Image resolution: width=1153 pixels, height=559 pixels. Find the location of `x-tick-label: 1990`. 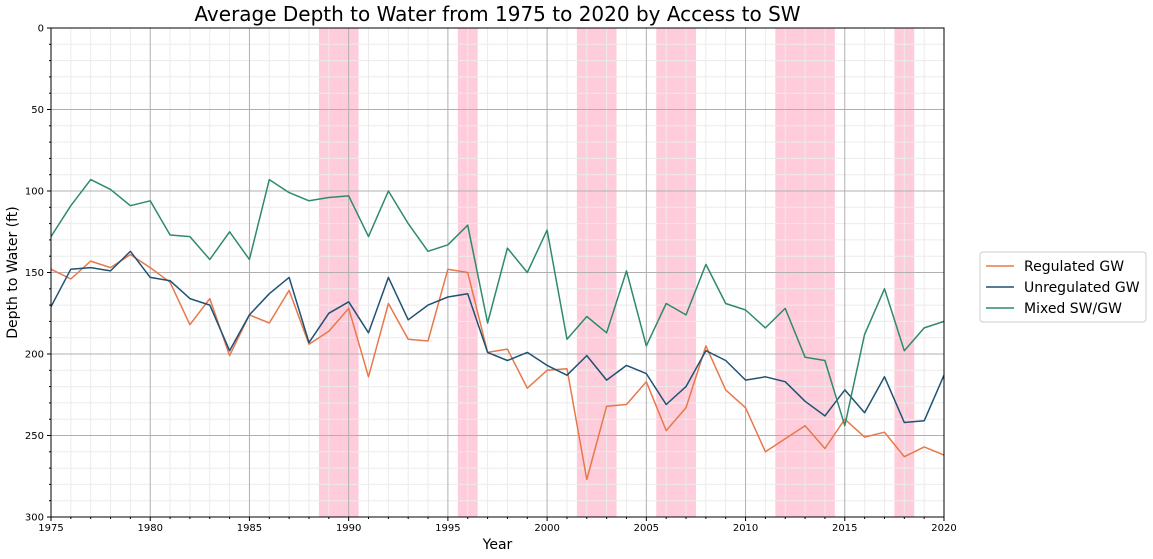

x-tick-label: 1990 is located at coordinates (348, 528).